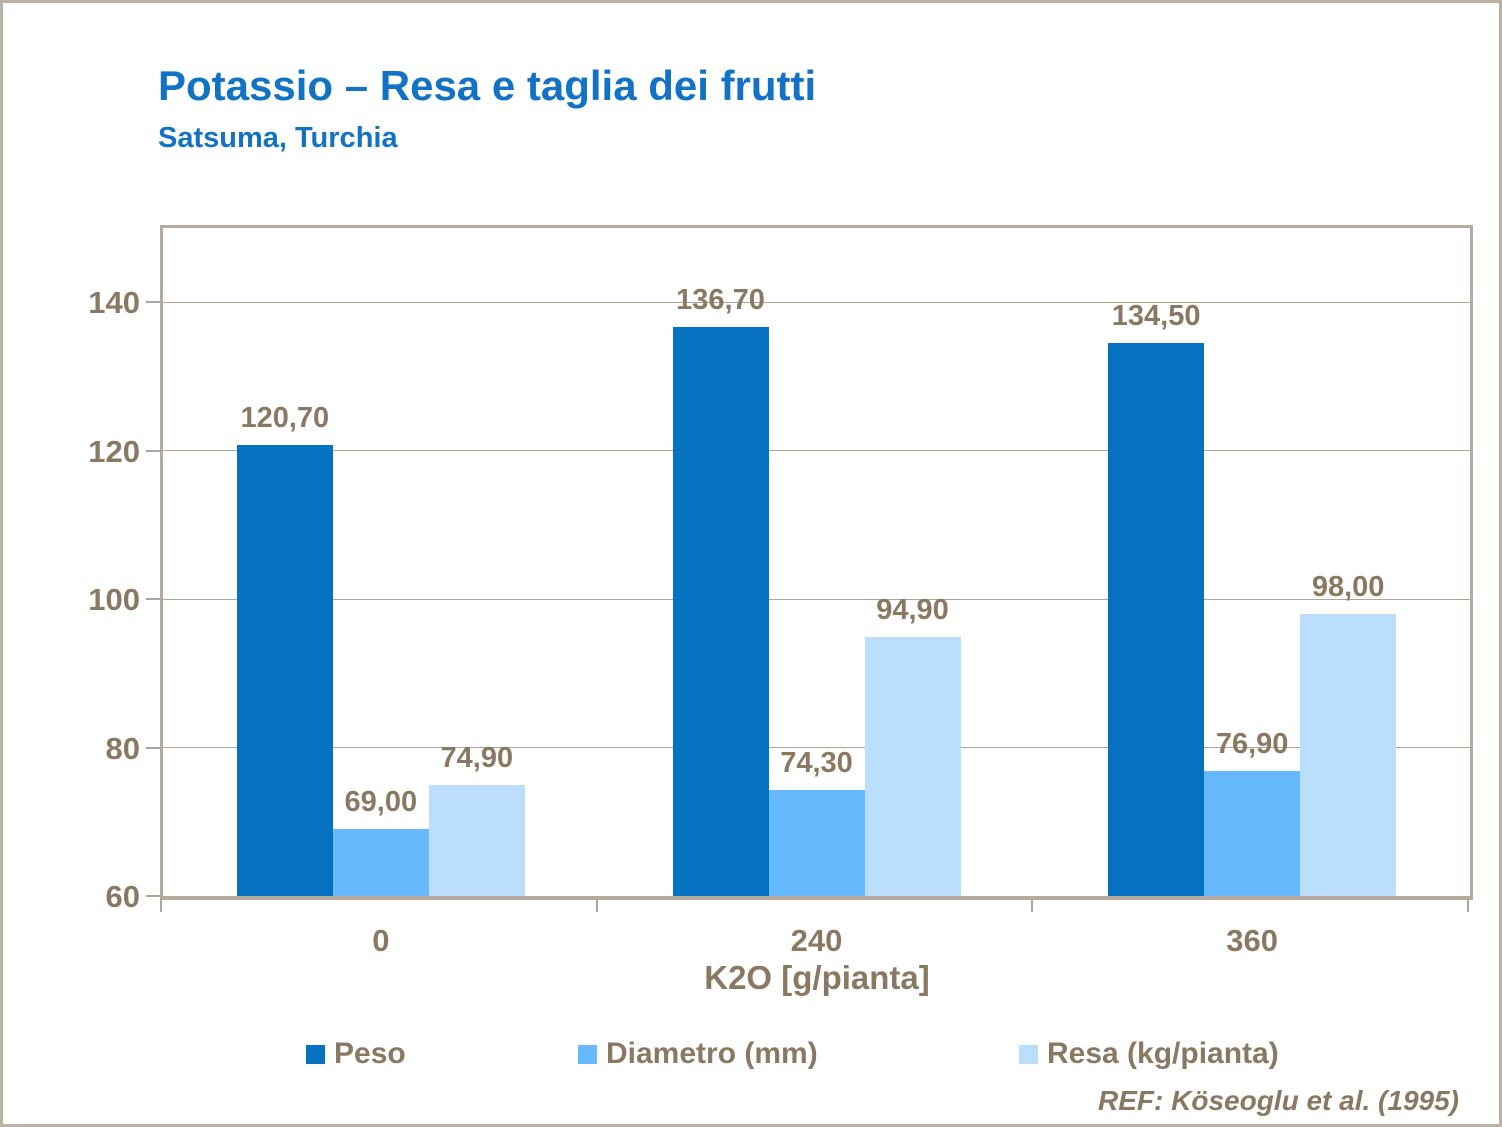 This screenshot has width=1502, height=1127. I want to click on chart-title: Potassio – Resa e taglia dei frutti, so click(487, 85).